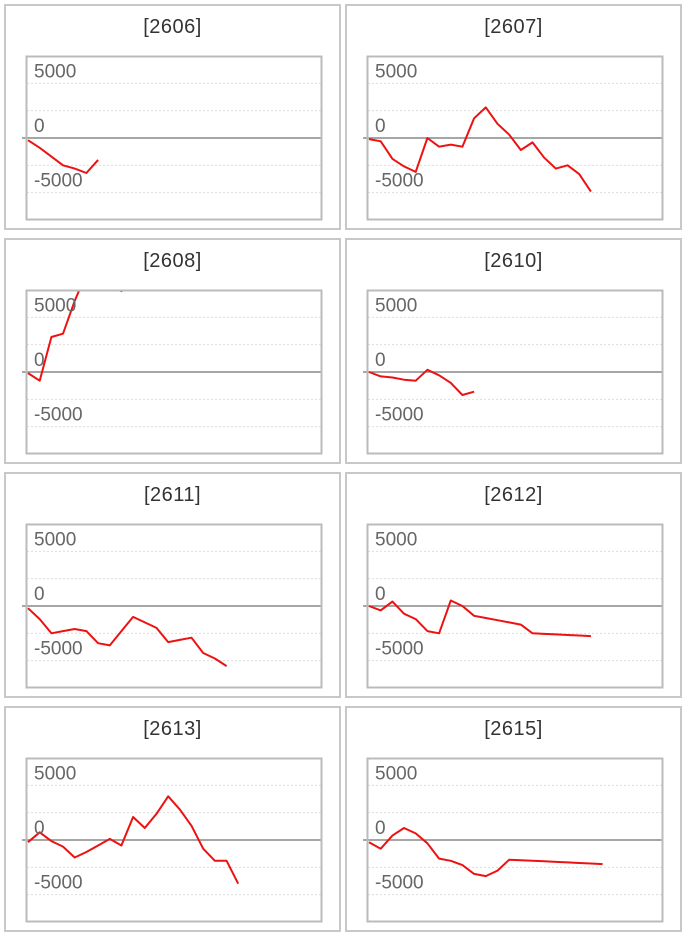  I want to click on chart-title: [2610], so click(513, 261).